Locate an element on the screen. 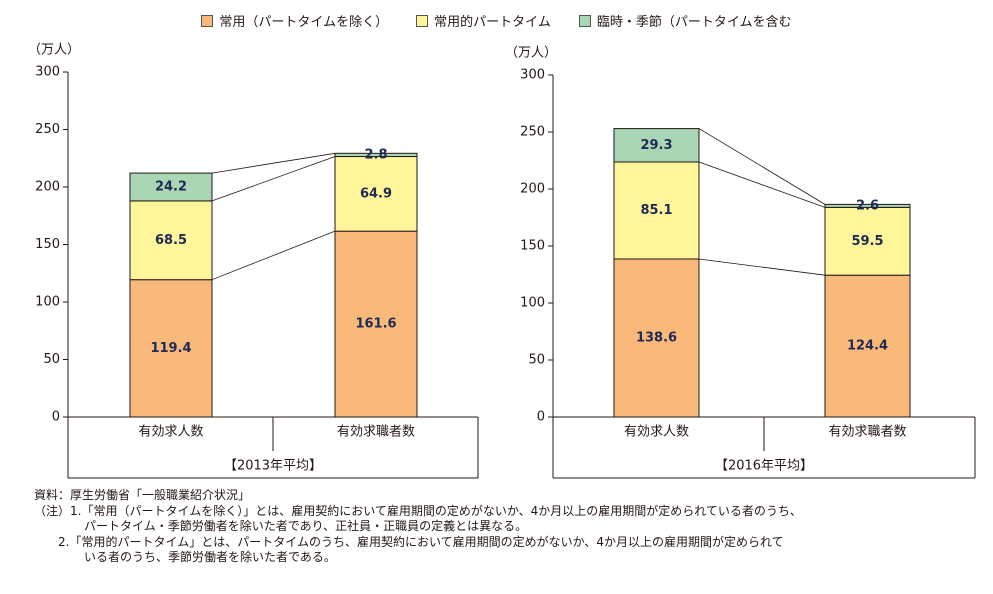  chart2-data-label-2-1: 124.4 is located at coordinates (867, 346).